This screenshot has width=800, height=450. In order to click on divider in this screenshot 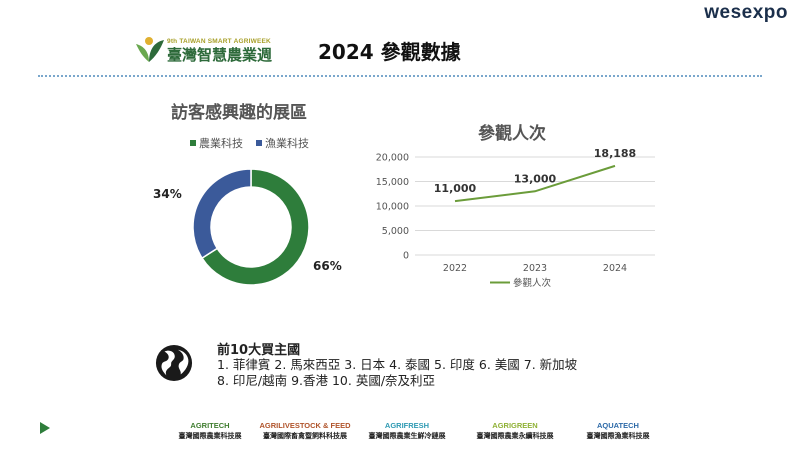, I will do `click(400, 76)`.